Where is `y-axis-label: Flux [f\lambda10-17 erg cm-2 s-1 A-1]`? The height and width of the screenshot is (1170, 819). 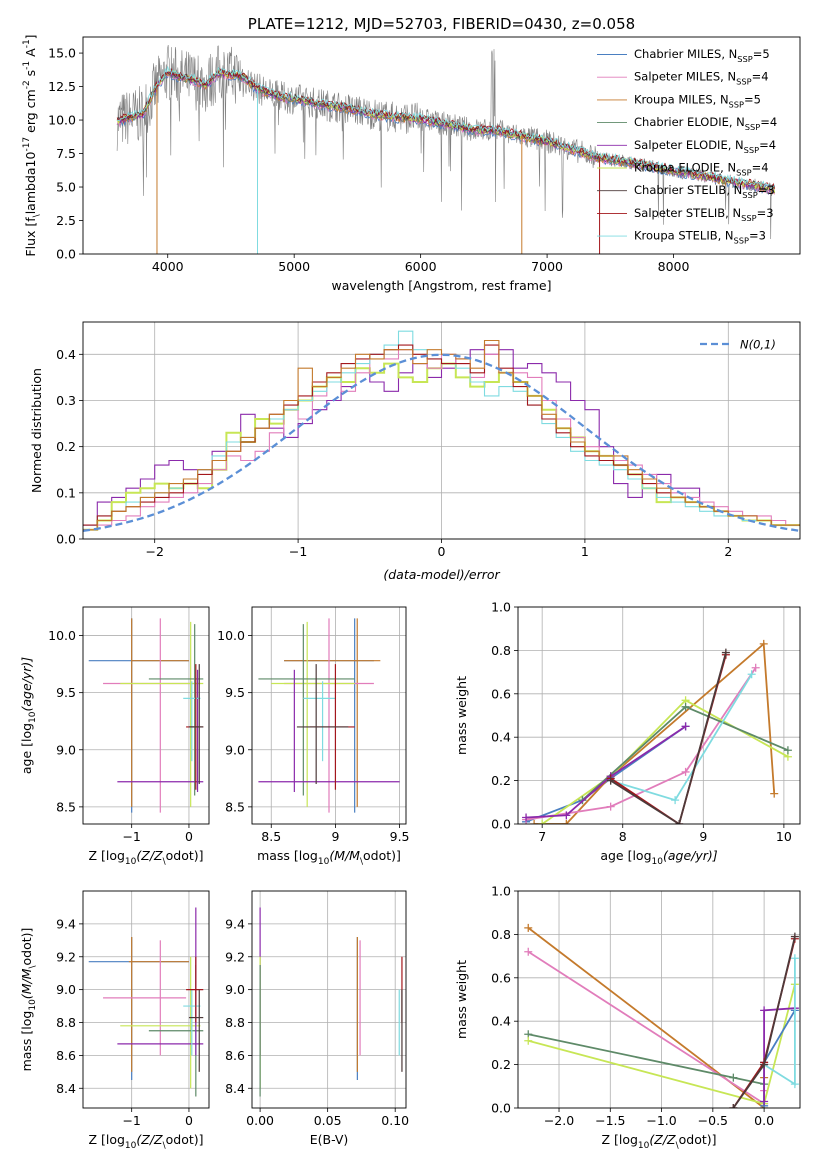
y-axis-label: Flux [f\lambda10-17 erg cm-2 s-1 A-1] is located at coordinates (32, 145).